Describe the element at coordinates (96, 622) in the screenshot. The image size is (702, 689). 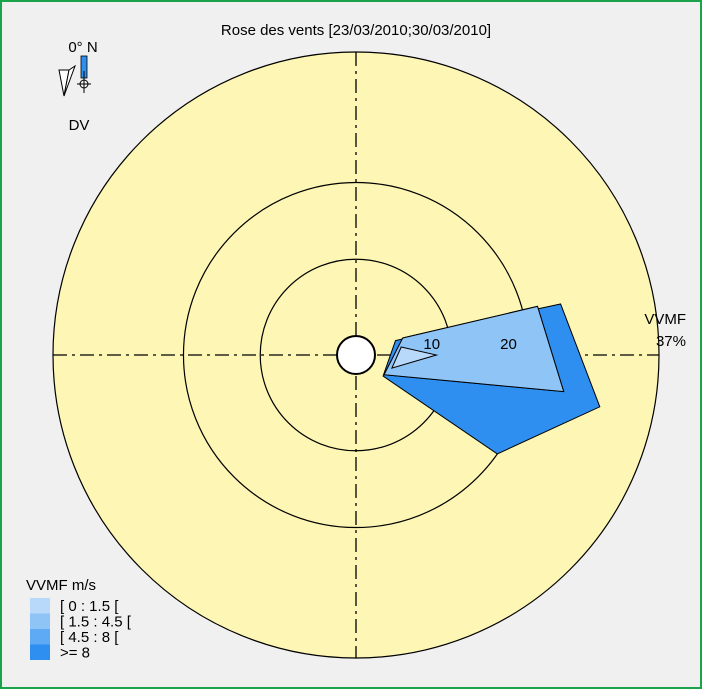
I see `legend-label-1: [ 1.5 : 4.5 [` at that location.